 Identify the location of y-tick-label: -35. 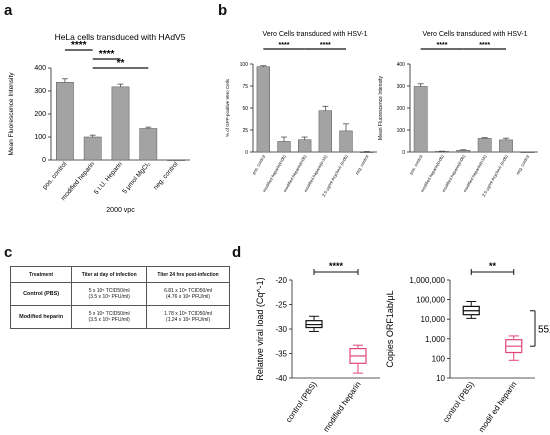
(281, 354).